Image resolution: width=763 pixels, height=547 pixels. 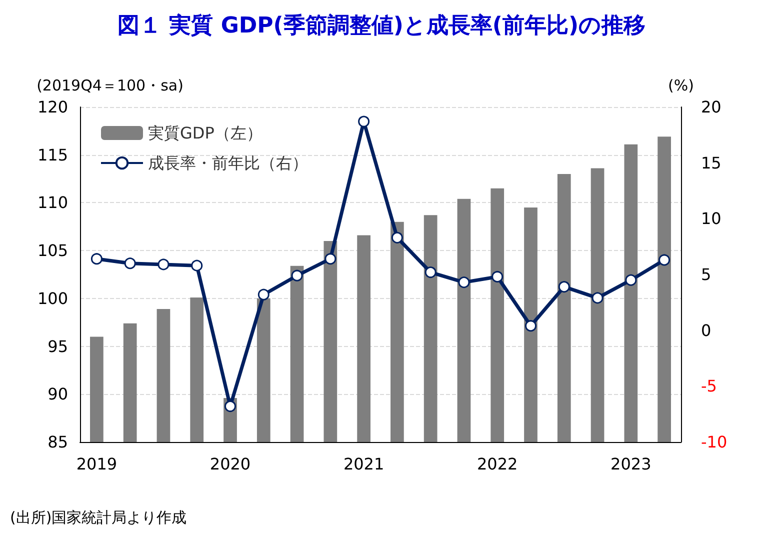 I want to click on x-tick-label: 2023, so click(x=631, y=464).